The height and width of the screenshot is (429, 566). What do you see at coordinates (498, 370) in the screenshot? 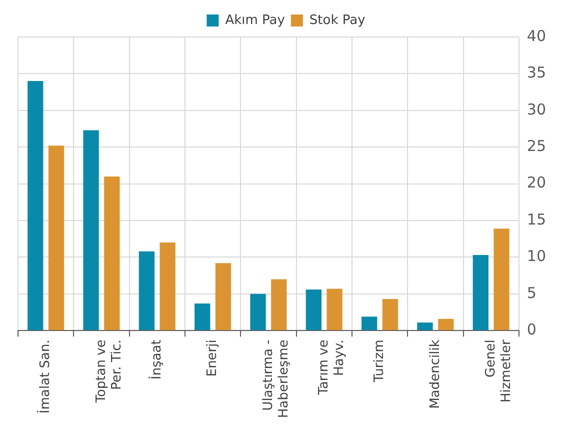
I see `x-tick-label: Genel Hizmetler` at bounding box center [498, 370].